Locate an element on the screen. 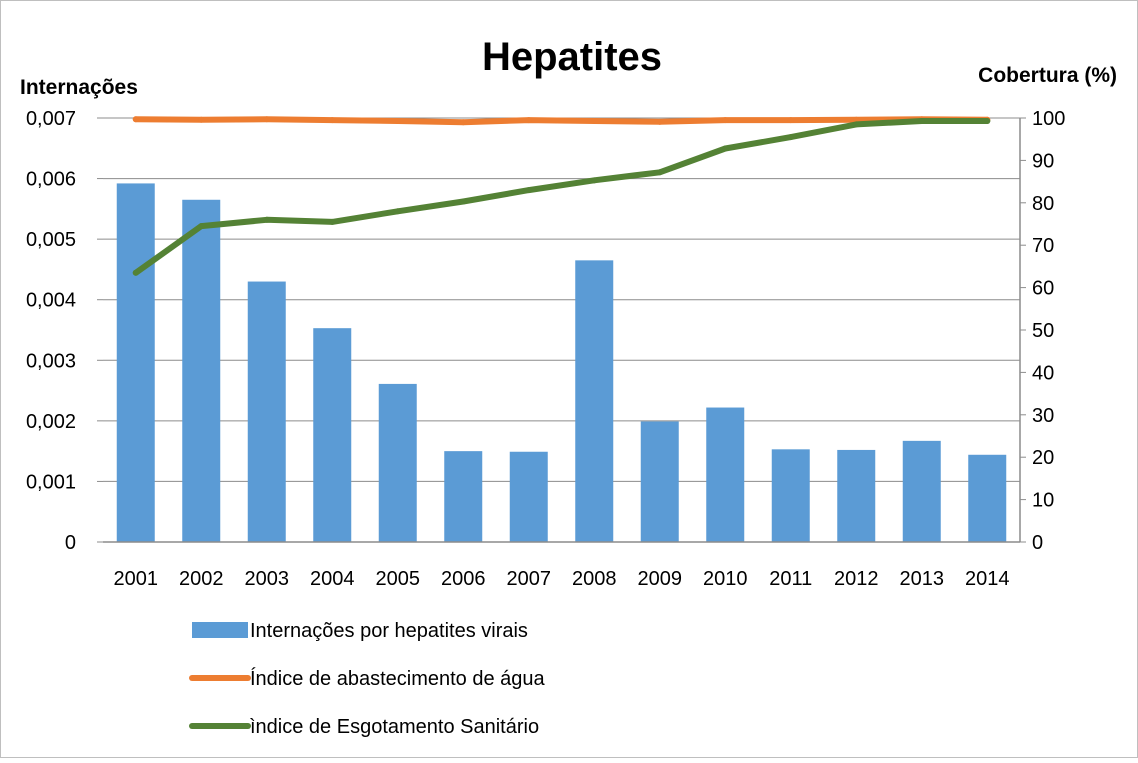  x-tick-label: 2013 is located at coordinates (922, 579).